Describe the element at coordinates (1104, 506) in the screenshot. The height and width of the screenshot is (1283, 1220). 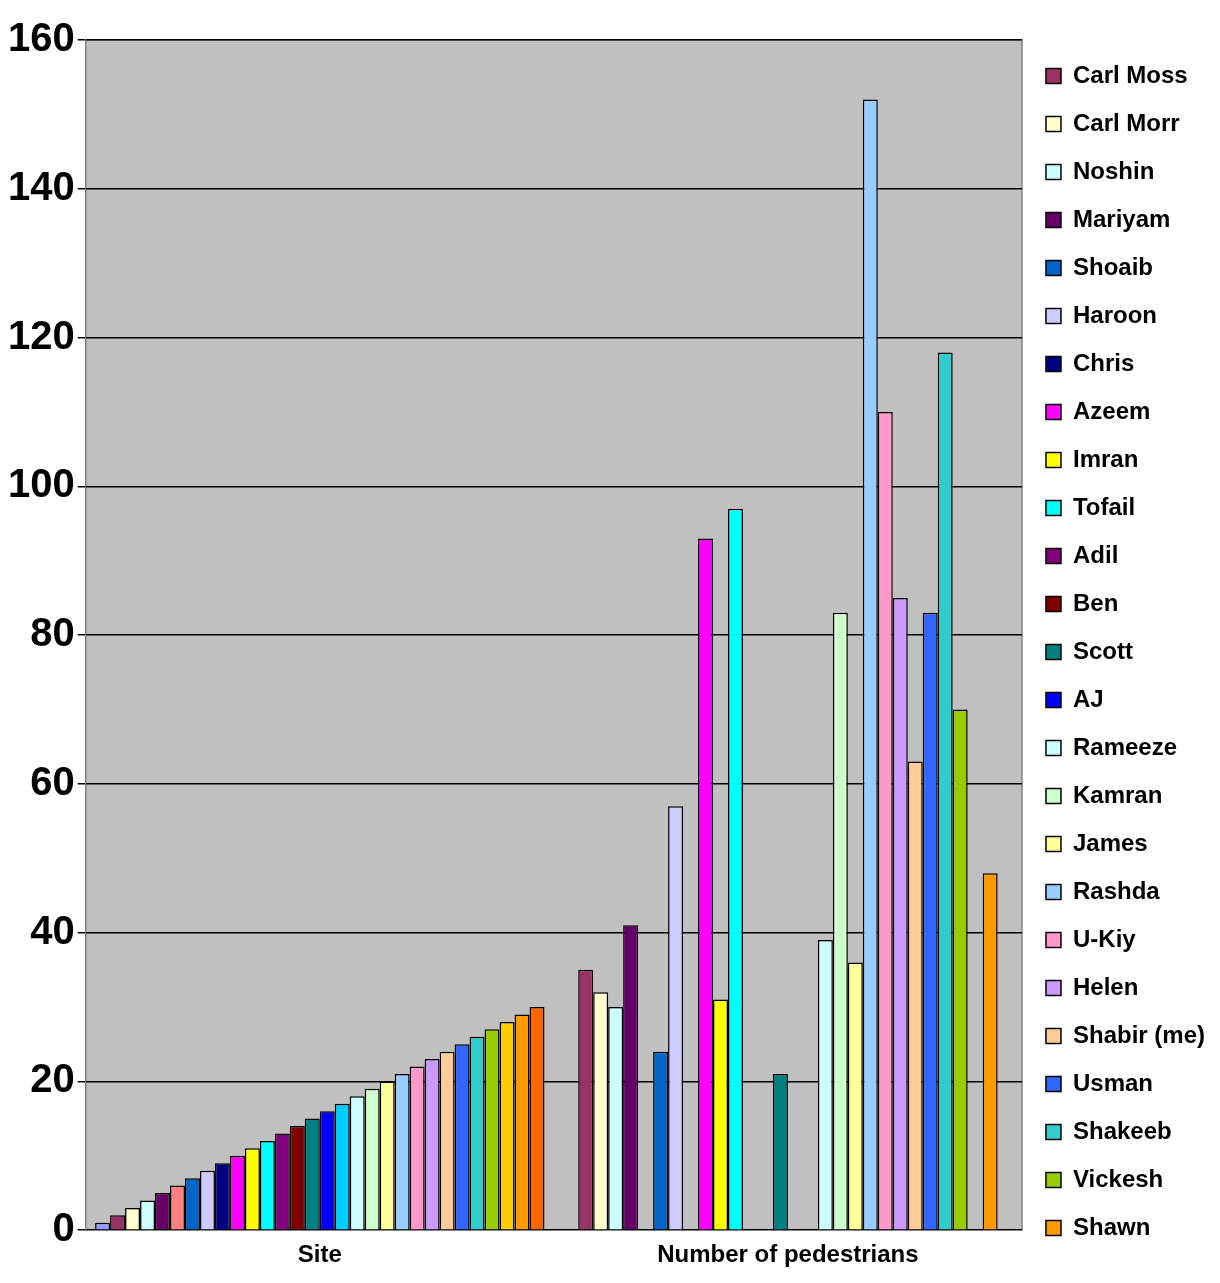
I see `legend-label: Tofail` at that location.